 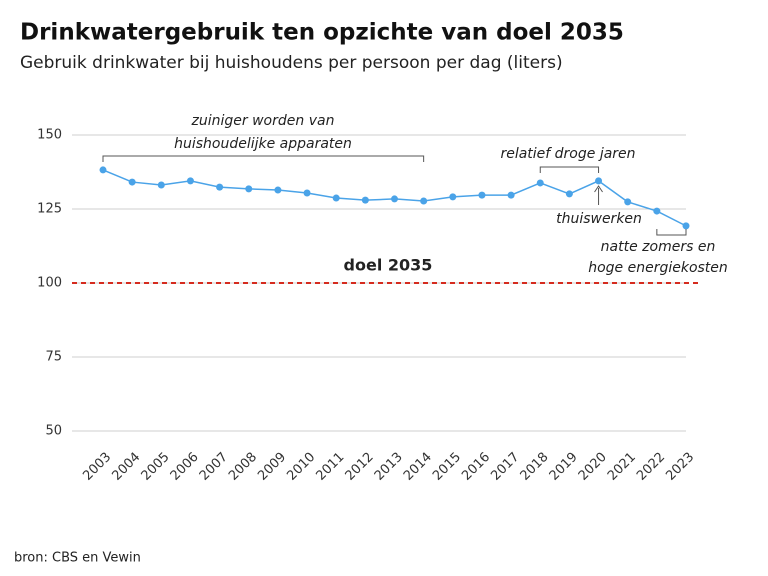 I want to click on y-tick-label: 100, so click(x=49, y=283).